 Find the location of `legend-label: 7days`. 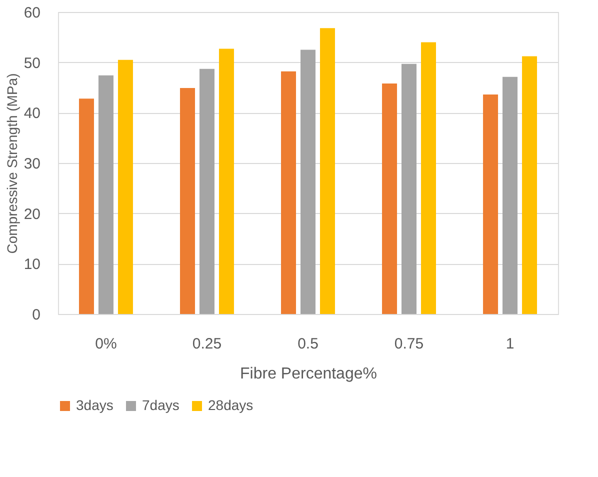

legend-label: 7days is located at coordinates (161, 405).